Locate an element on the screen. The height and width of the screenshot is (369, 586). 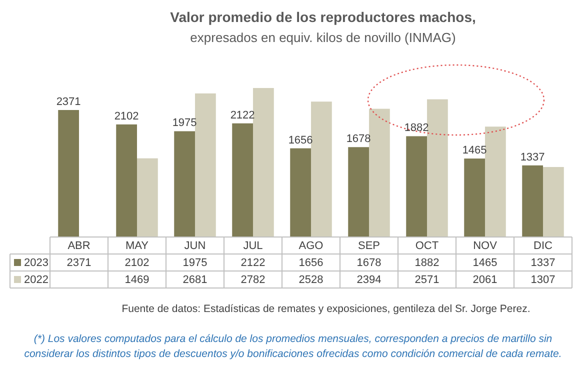
x-tick-label: ABR is located at coordinates (79, 246).